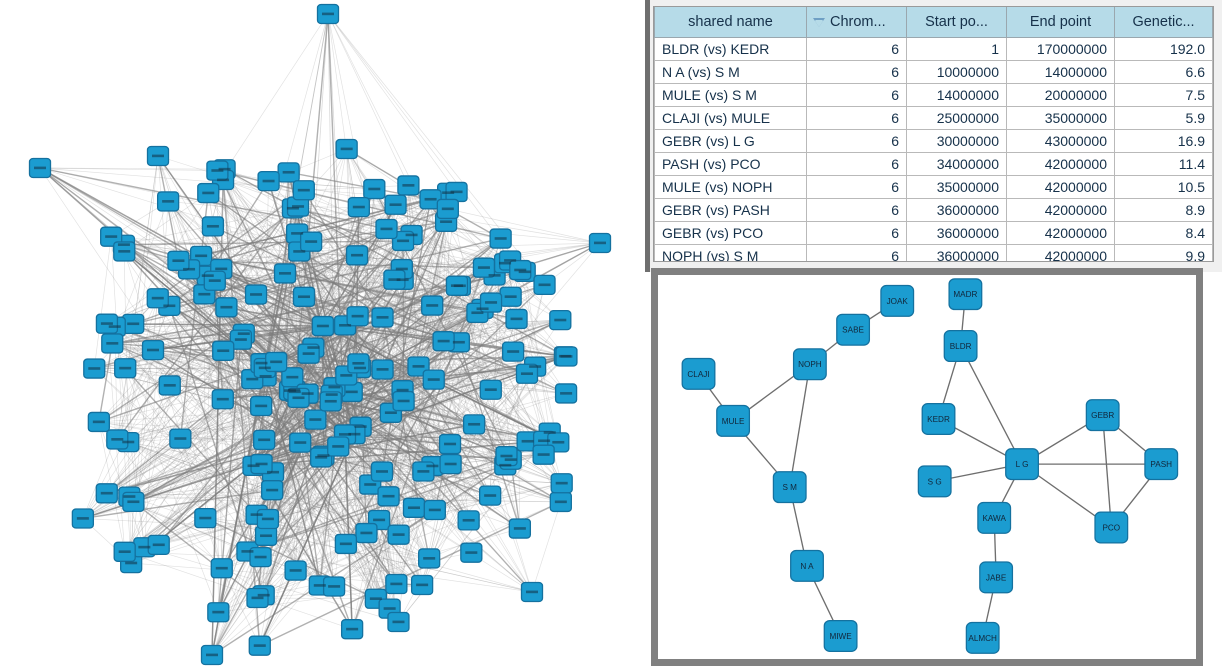 This screenshot has height=669, width=1222. I want to click on network-node: PCO, so click(1111, 527).